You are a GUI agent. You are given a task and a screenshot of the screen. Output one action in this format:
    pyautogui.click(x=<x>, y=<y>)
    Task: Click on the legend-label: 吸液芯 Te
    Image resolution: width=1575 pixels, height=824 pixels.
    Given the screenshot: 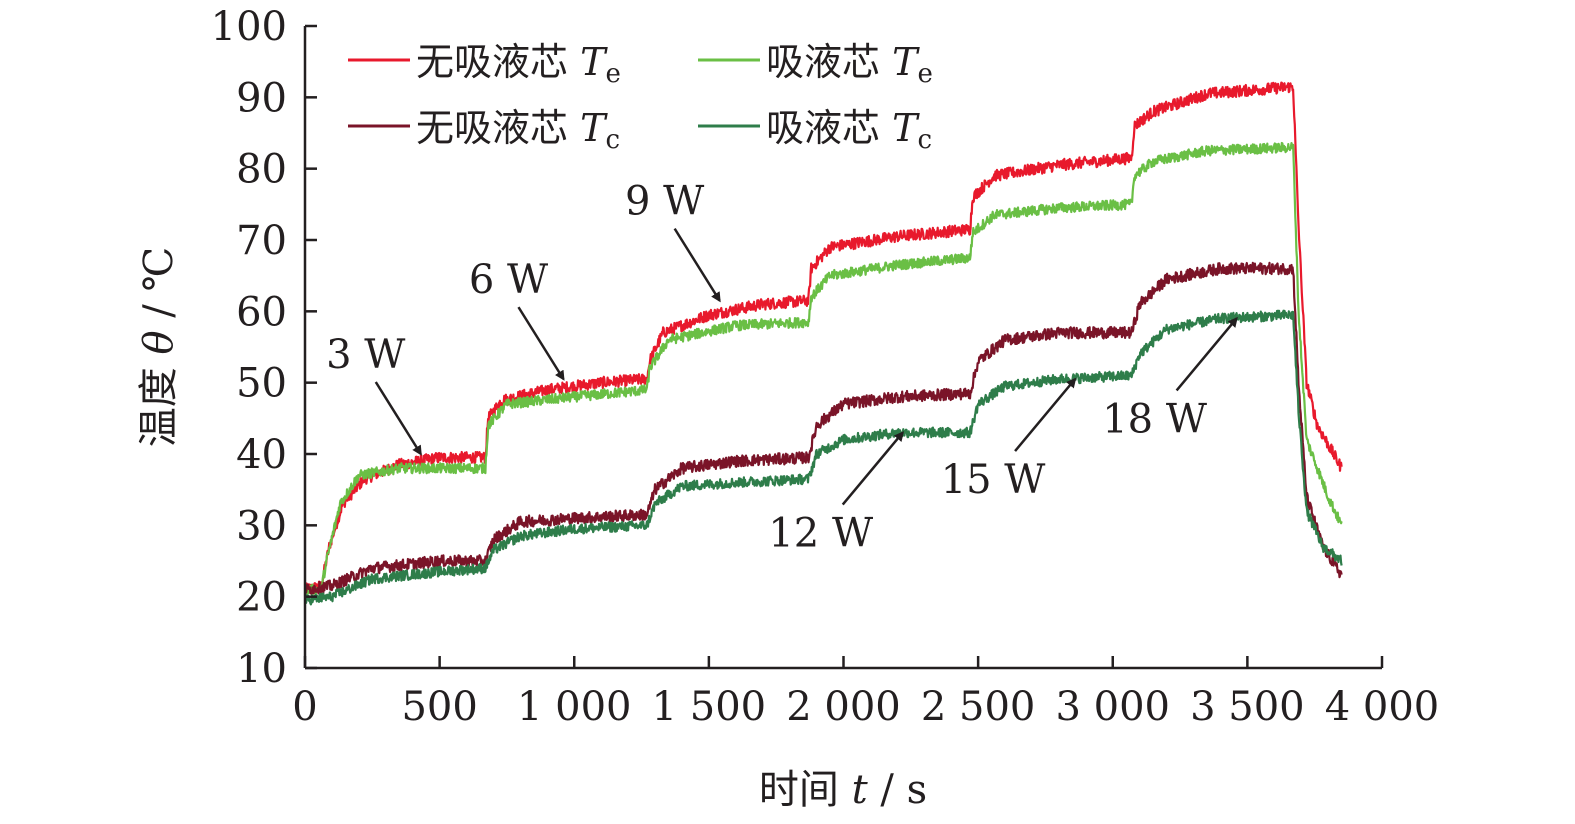 What is the action you would take?
    pyautogui.click(x=849, y=64)
    